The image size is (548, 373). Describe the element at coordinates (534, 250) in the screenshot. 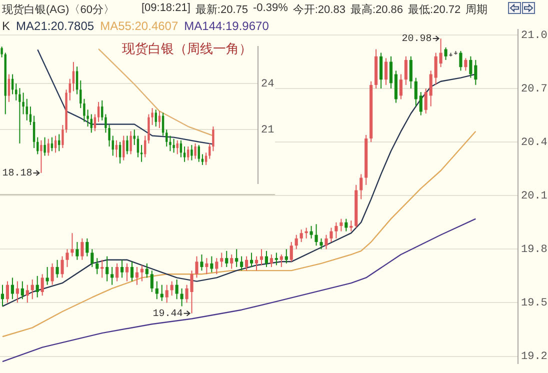

I see `y-tick-label: 19.8` at that location.